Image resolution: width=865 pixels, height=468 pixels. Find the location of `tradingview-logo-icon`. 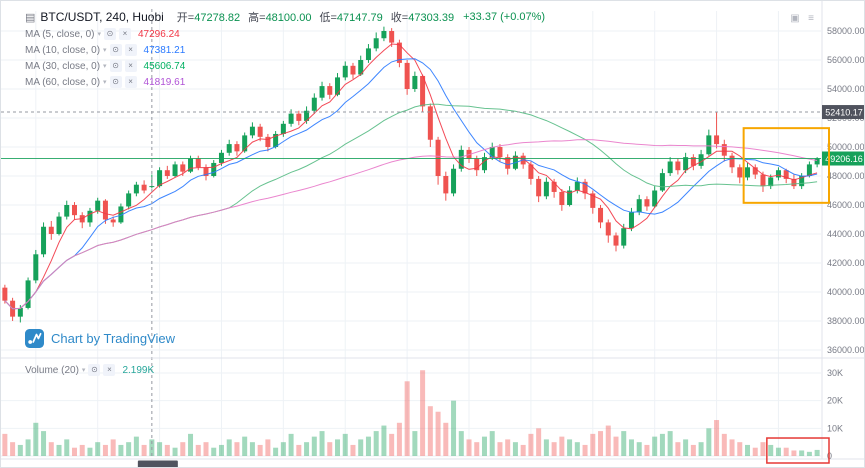

tradingview-logo-icon is located at coordinates (34, 338).